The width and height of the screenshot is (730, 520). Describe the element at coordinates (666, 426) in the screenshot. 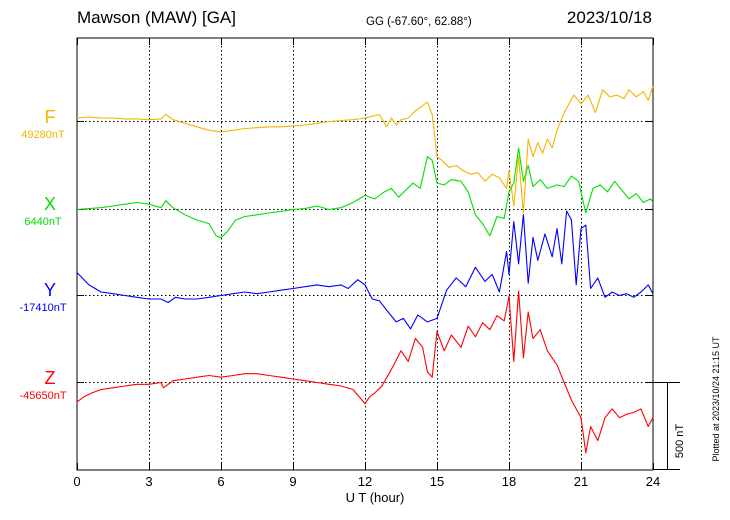

I see `scale-bar` at that location.